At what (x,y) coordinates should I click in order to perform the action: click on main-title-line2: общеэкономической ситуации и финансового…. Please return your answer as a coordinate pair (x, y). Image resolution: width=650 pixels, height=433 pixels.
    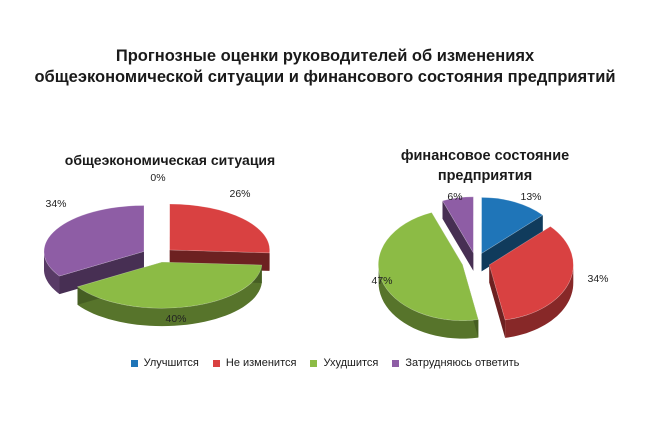
    Looking at the image, I should click on (325, 77).